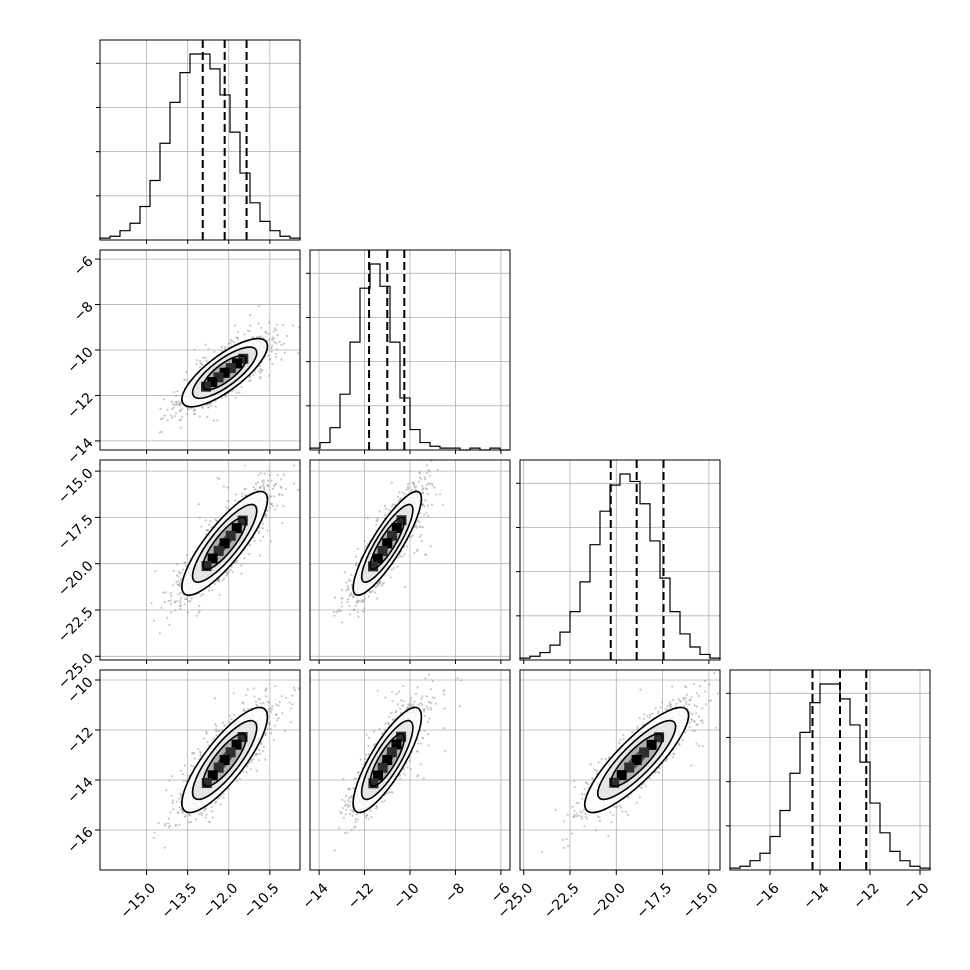 Image resolution: width=970 pixels, height=970 pixels. Describe the element at coordinates (80, 451) in the screenshot. I see `y-tick-label: −14` at that location.